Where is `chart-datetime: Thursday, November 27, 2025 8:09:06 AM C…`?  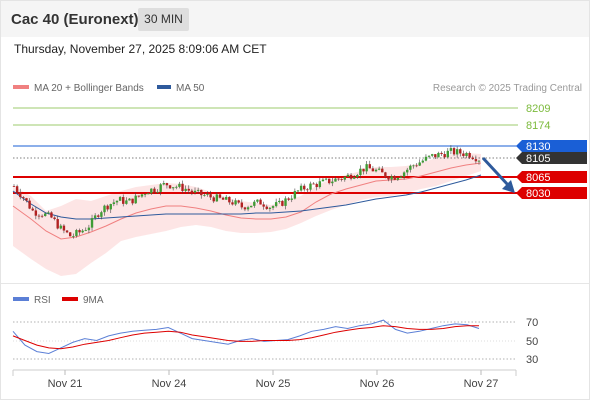 chart-datetime: Thursday, November 27, 2025 8:09:06 AM C… is located at coordinates (140, 49).